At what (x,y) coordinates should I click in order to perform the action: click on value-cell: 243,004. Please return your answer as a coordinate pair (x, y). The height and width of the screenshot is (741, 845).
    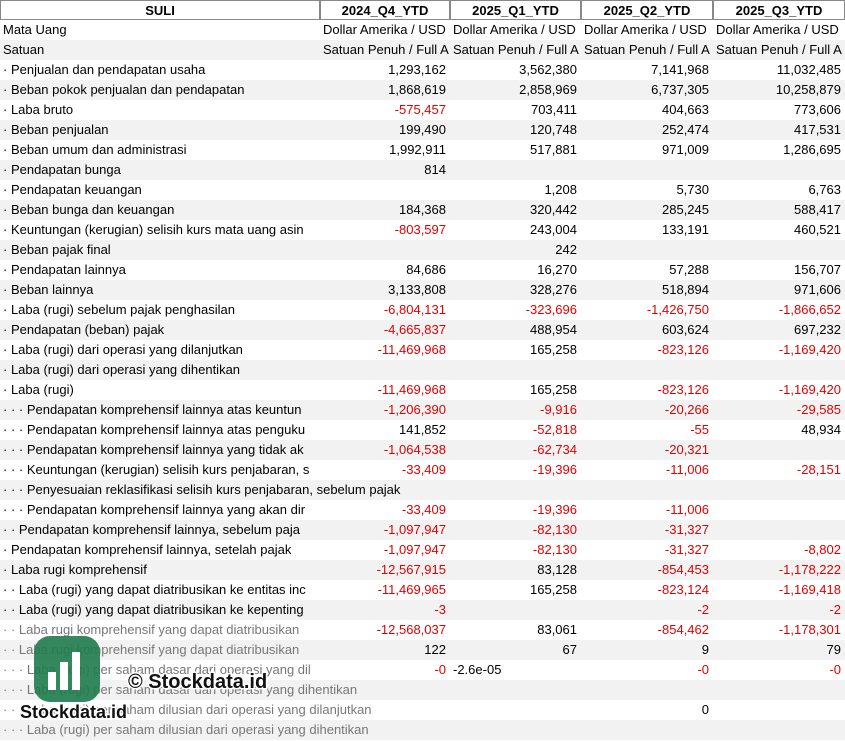
    Looking at the image, I should click on (553, 229).